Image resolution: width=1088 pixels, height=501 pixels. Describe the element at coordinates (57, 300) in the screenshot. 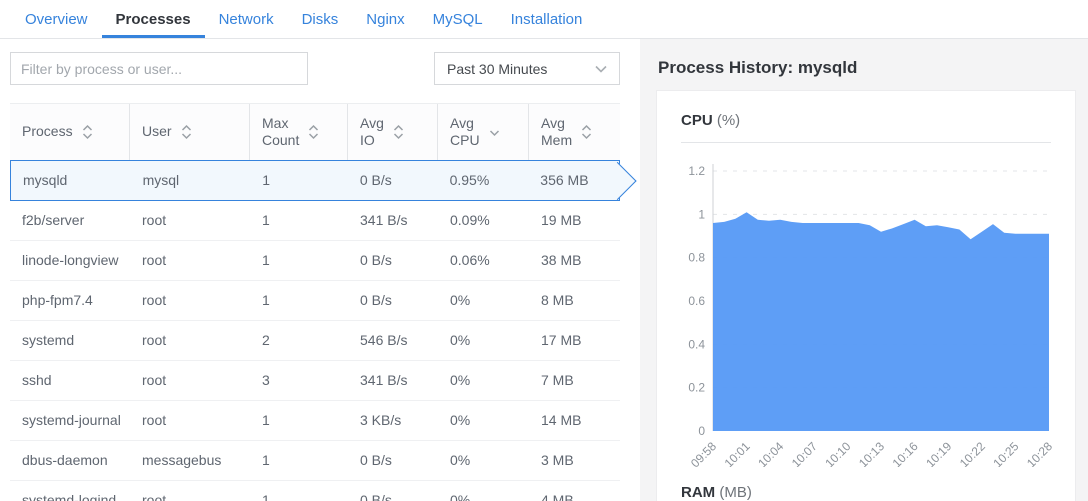

I see `cell-process: php-fpm7.4` at that location.